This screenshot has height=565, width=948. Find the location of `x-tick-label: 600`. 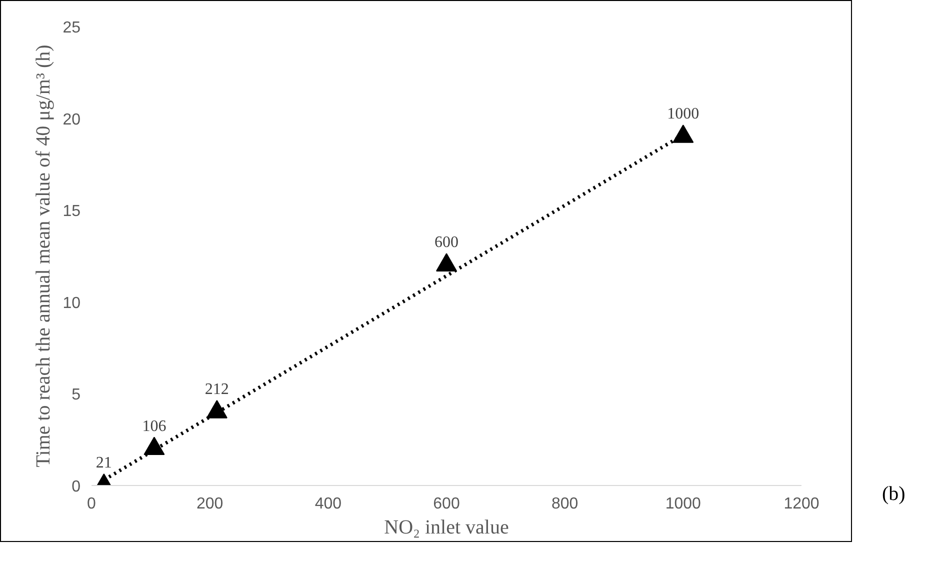

x-tick-label: 600 is located at coordinates (446, 504).